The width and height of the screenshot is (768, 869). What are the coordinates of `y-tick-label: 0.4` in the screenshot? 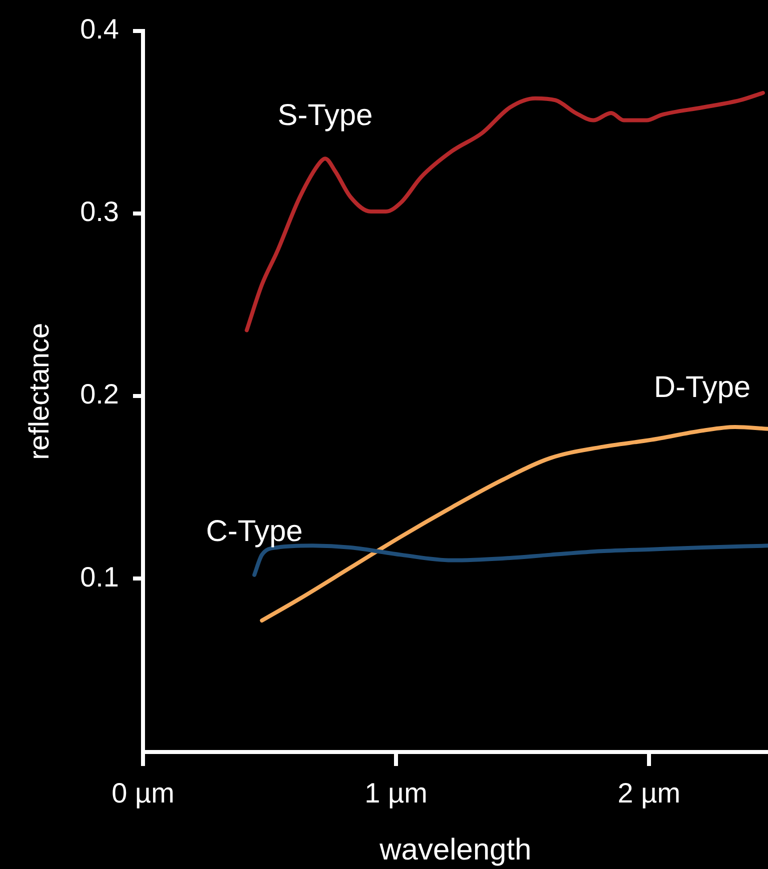 It's located at (99, 29).